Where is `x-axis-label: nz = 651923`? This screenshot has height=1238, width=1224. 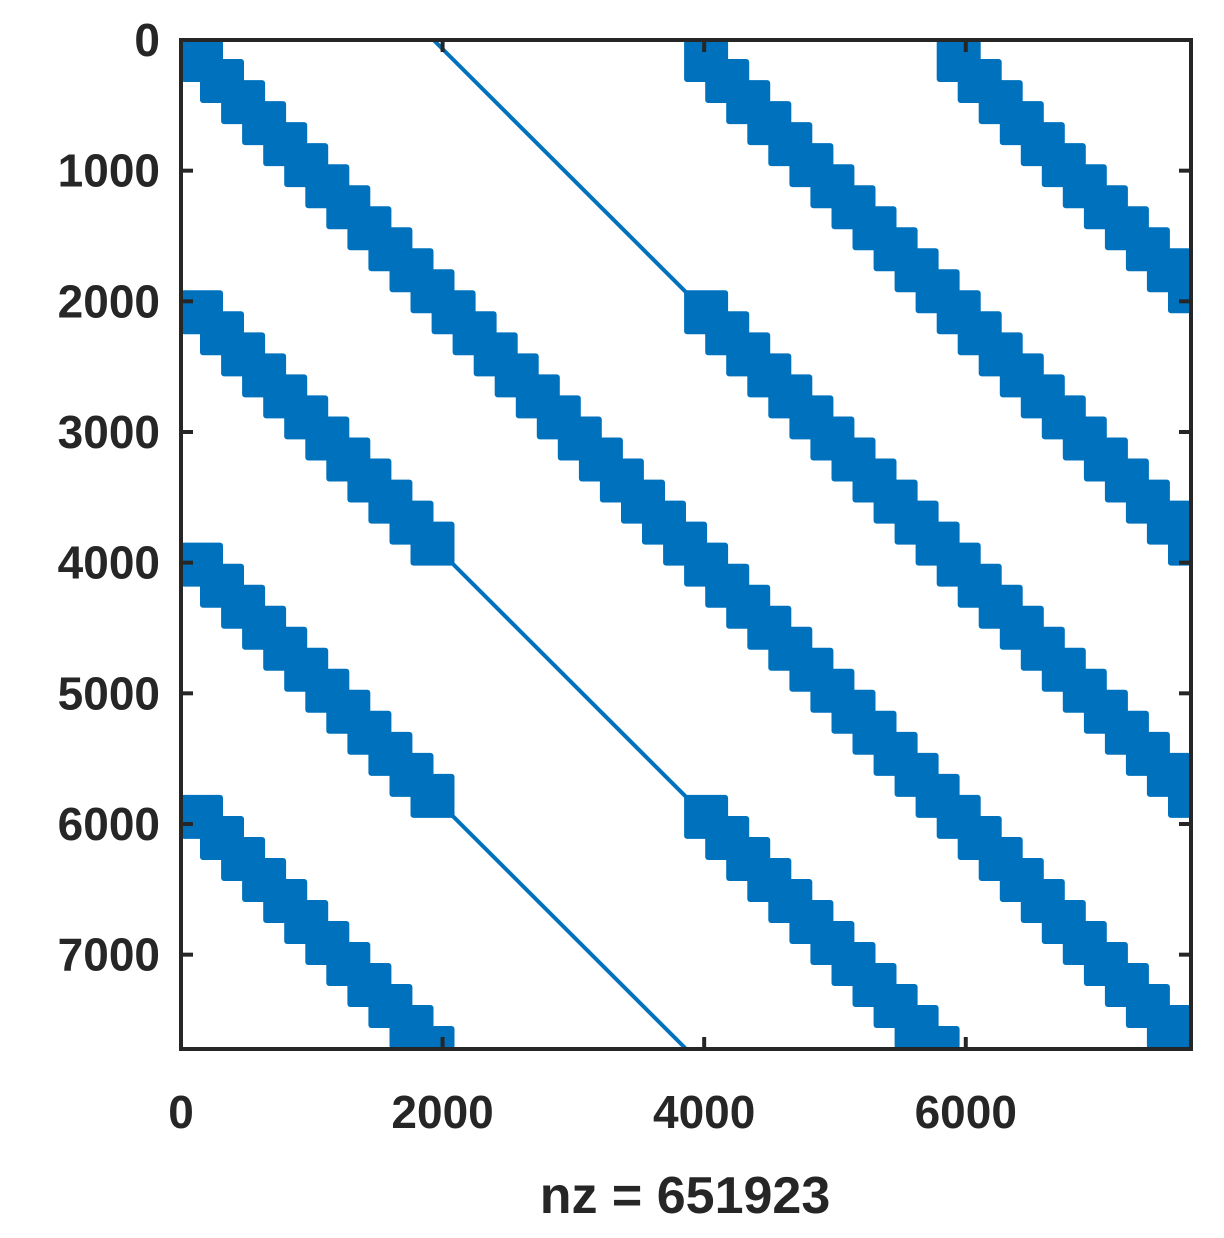 x-axis-label: nz = 651923 is located at coordinates (685, 1196).